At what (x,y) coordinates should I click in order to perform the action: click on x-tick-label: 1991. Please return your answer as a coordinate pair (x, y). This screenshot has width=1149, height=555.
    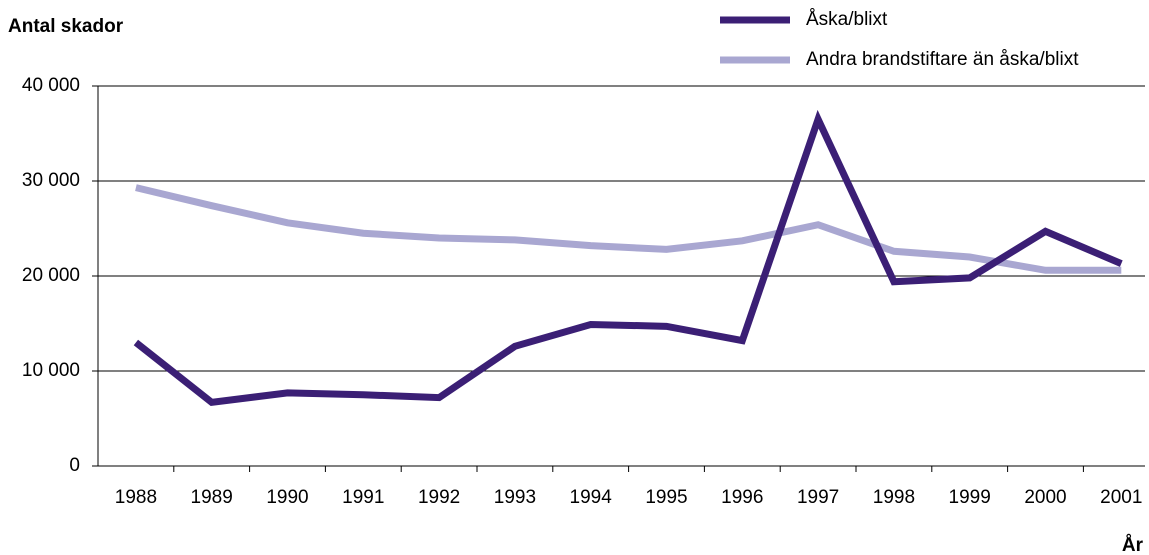
    Looking at the image, I should click on (363, 497).